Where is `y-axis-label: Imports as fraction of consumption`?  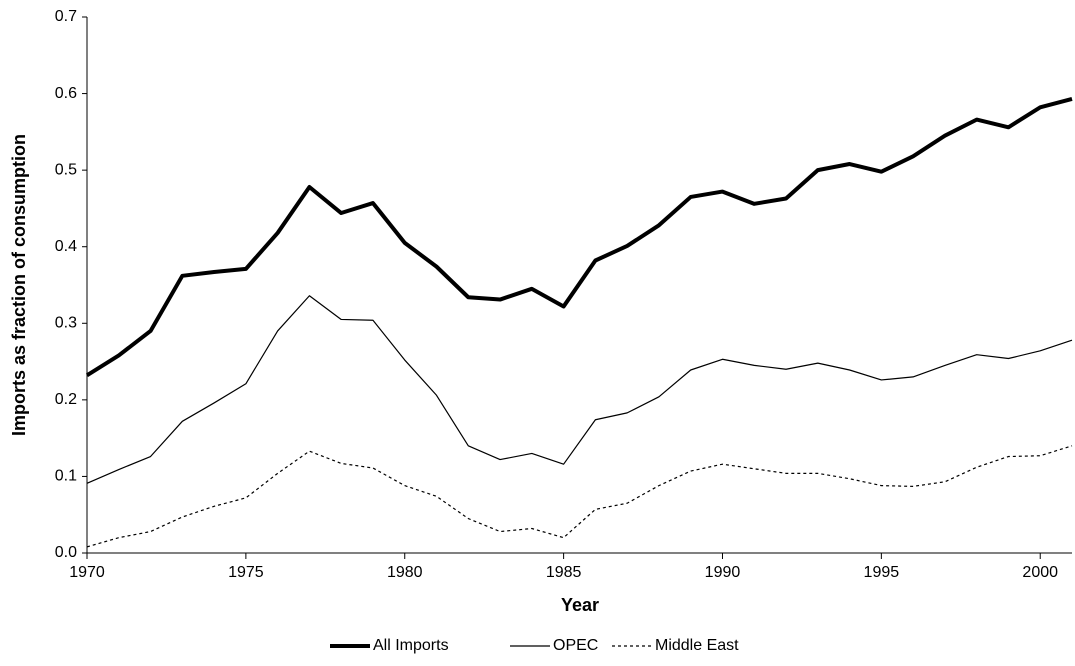
y-axis-label: Imports as fraction of consumption is located at coordinates (19, 285).